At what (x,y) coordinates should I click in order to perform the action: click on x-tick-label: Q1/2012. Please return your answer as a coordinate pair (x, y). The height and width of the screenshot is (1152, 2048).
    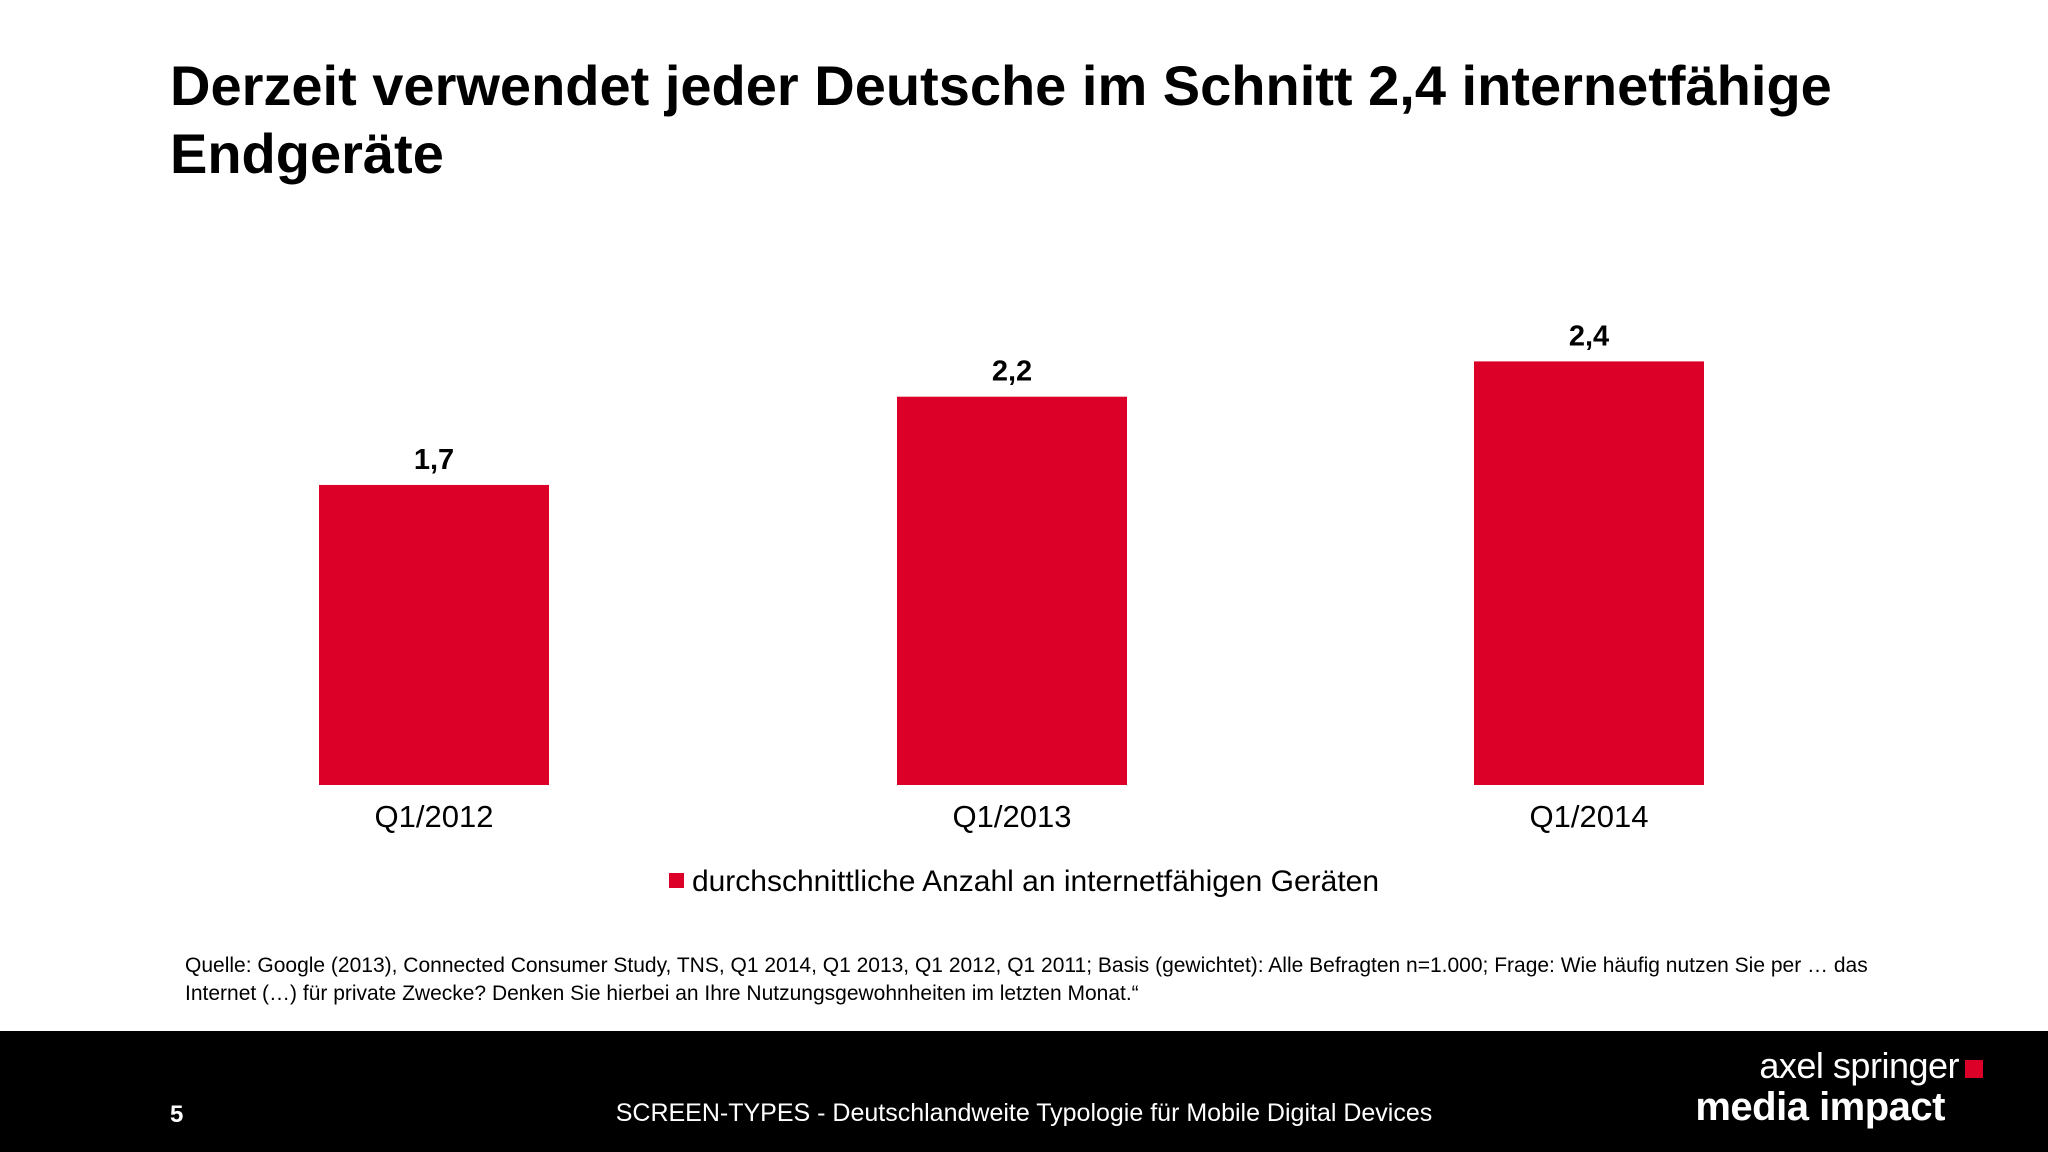
    Looking at the image, I should click on (434, 816).